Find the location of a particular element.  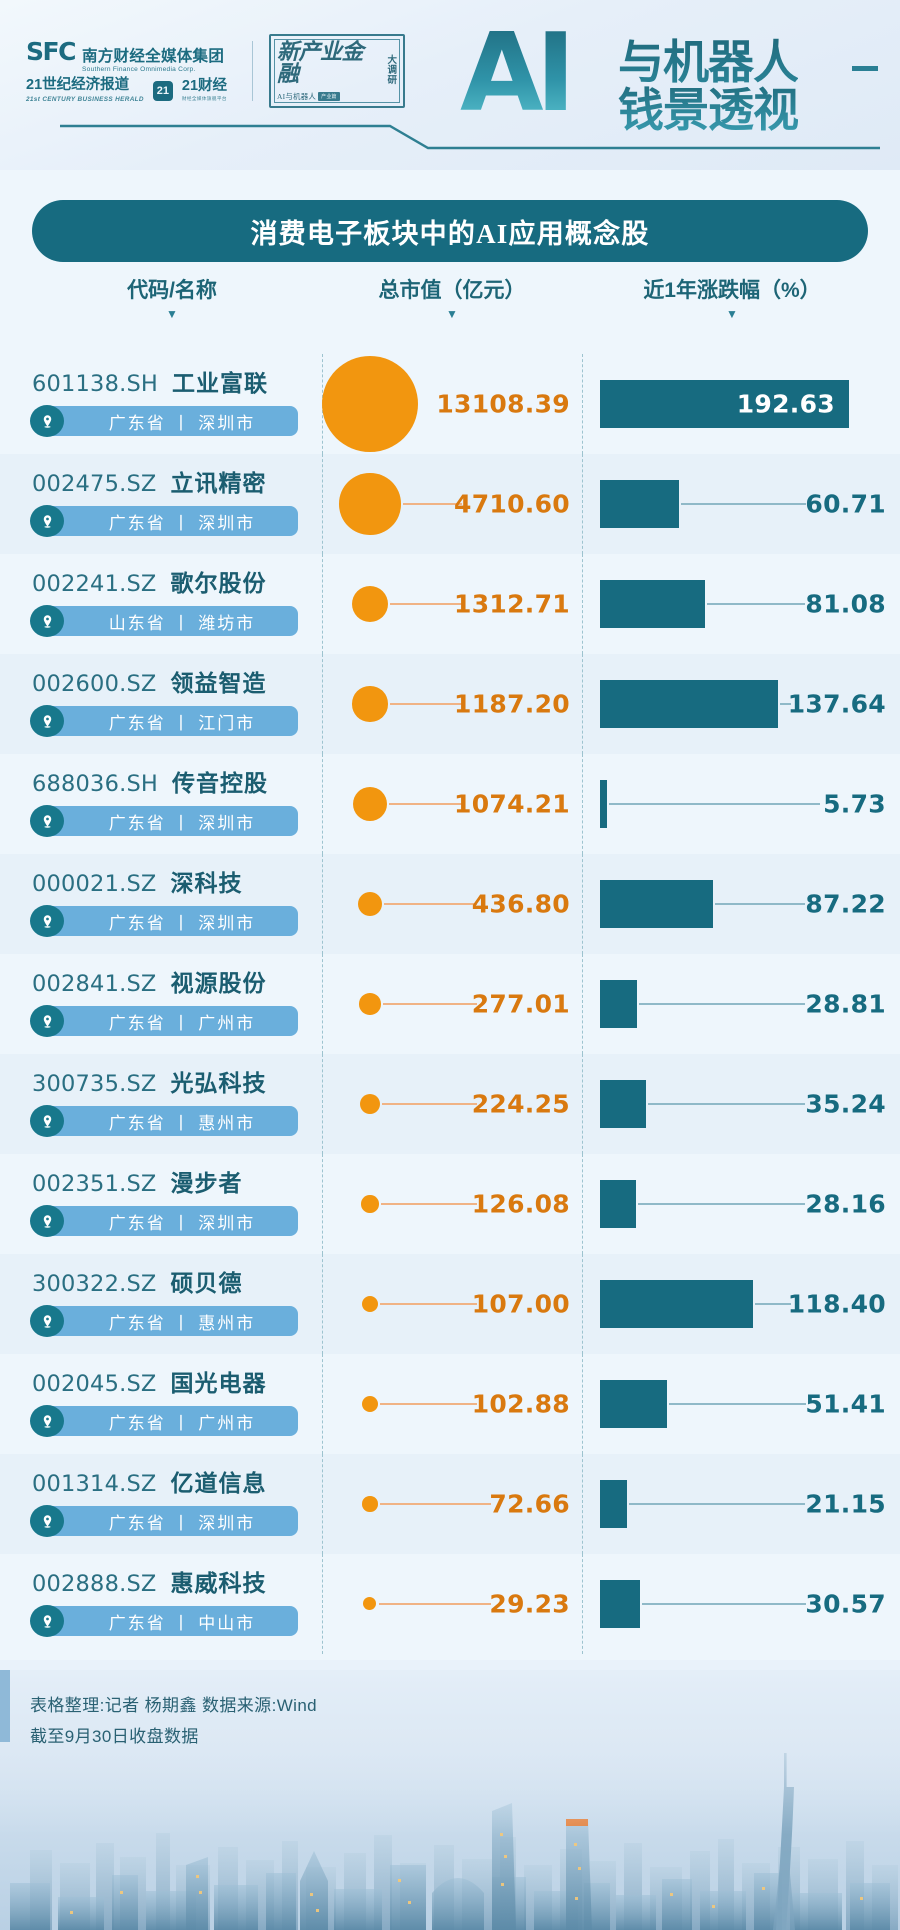

stock-name: 歌尔股份 is located at coordinates (218, 583).